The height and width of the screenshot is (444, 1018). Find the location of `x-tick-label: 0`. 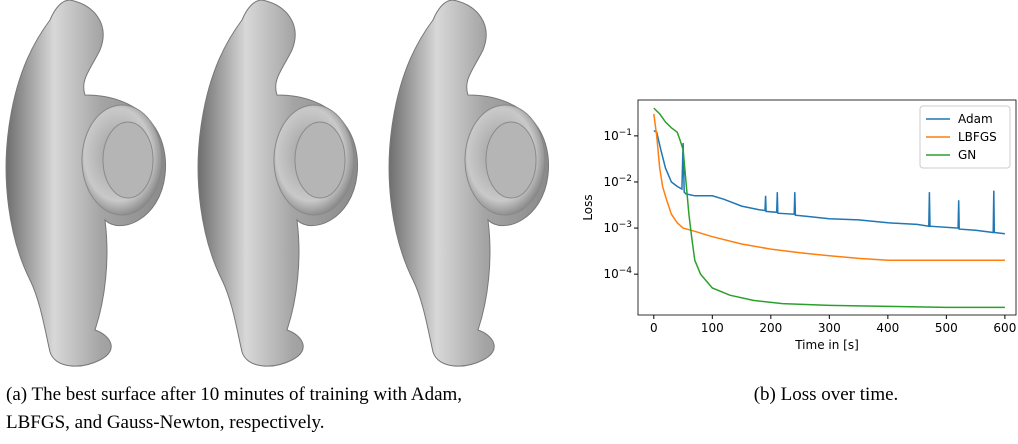

x-tick-label: 0 is located at coordinates (654, 328).